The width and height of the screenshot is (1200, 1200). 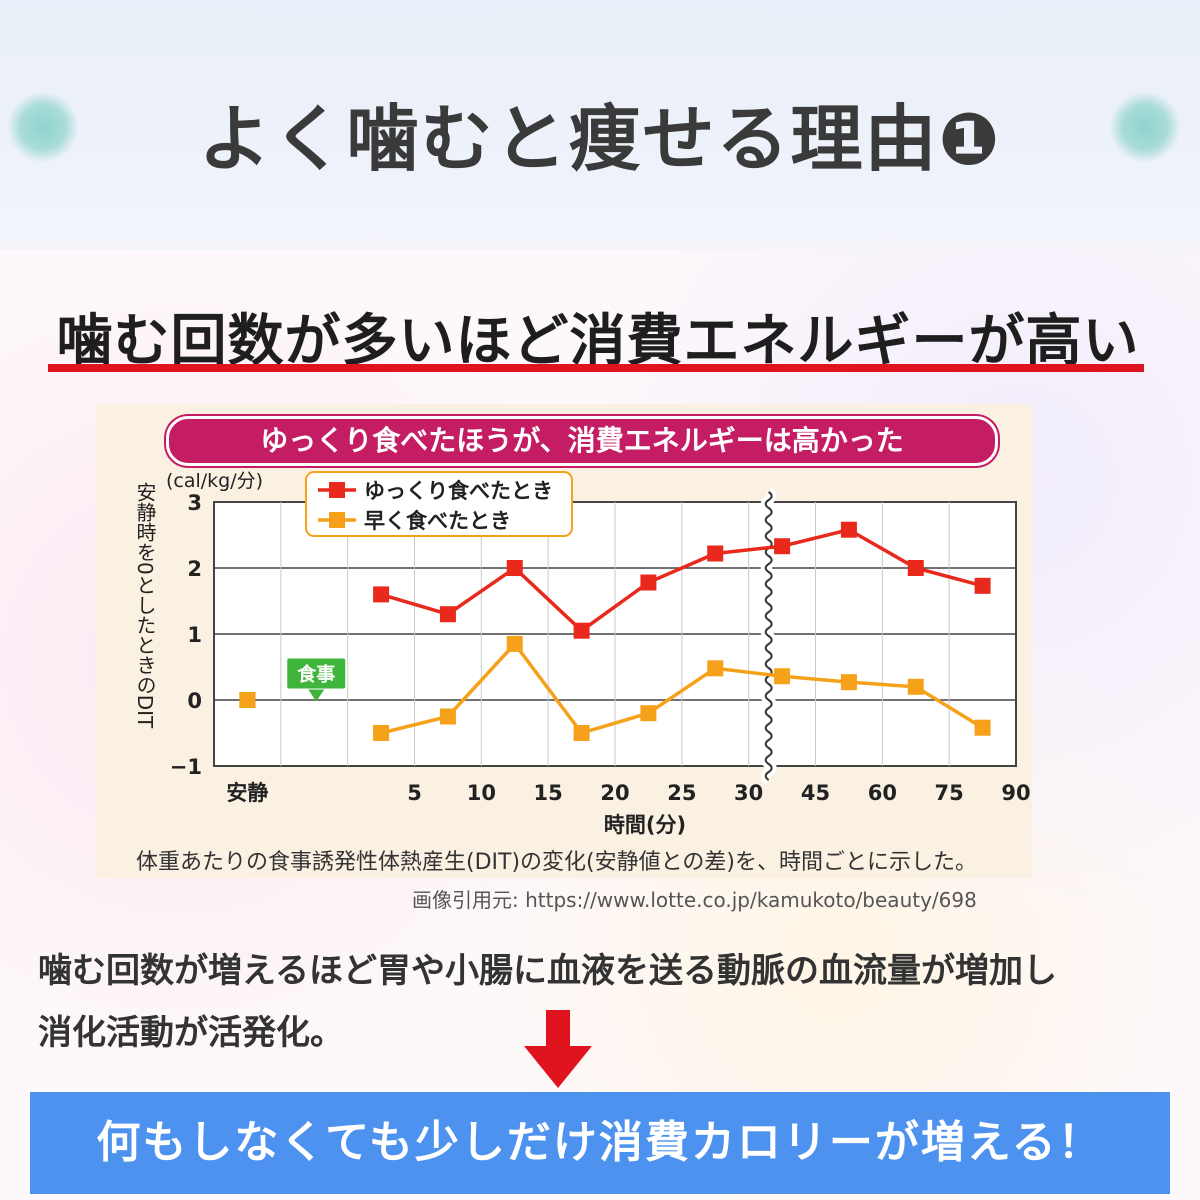 I want to click on y-tick-label: 0, so click(x=194, y=701).